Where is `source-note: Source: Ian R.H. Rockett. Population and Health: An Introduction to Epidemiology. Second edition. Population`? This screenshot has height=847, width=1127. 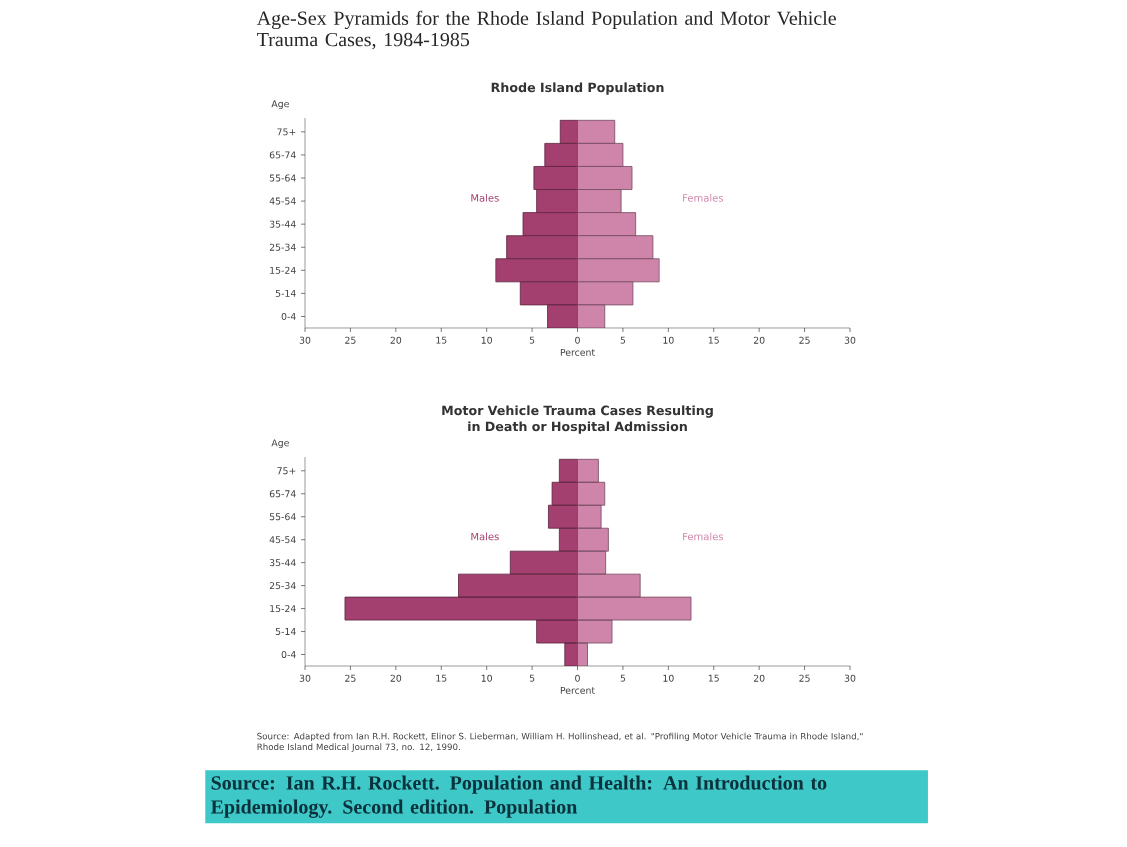
source-note: Source: Ian R.H. Rockett. Population and Health: An Introduction to Epidemiology. Second edition. Population is located at coordinates (518, 796).